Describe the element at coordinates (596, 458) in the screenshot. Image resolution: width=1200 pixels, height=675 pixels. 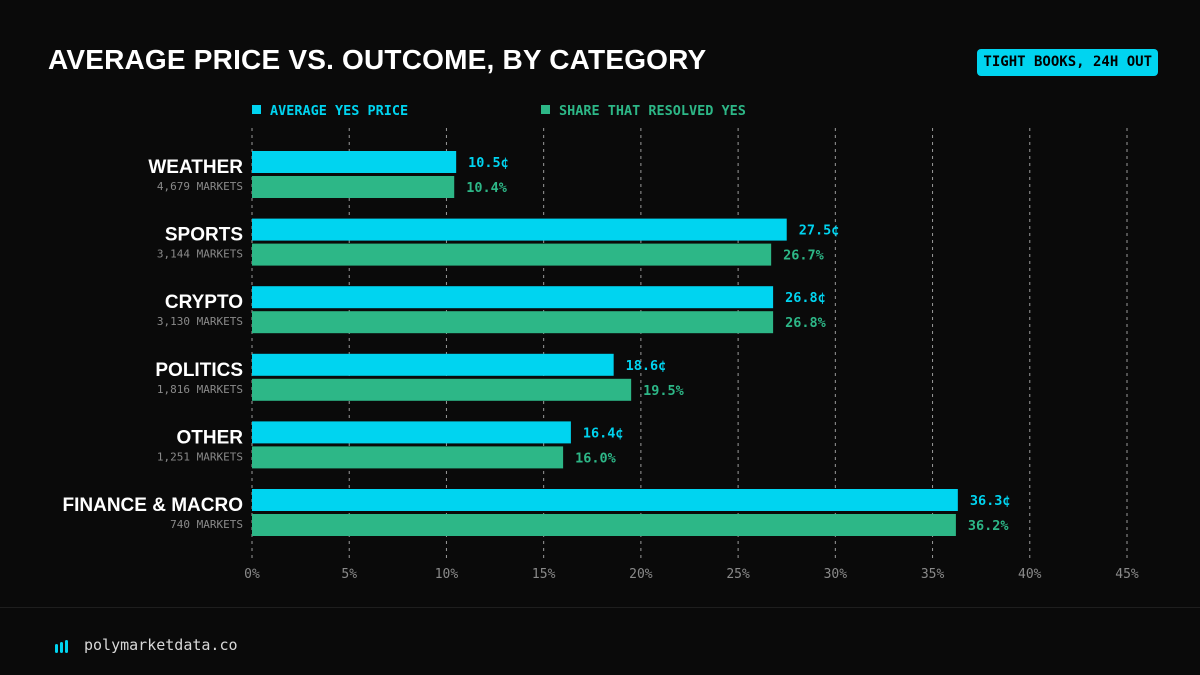
I see `data-label: 16.0%` at that location.